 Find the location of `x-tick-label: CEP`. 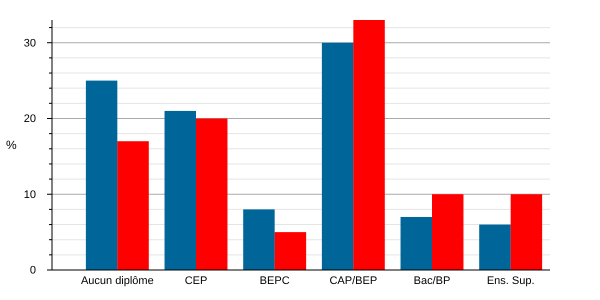

x-tick-label: CEP is located at coordinates (196, 281).